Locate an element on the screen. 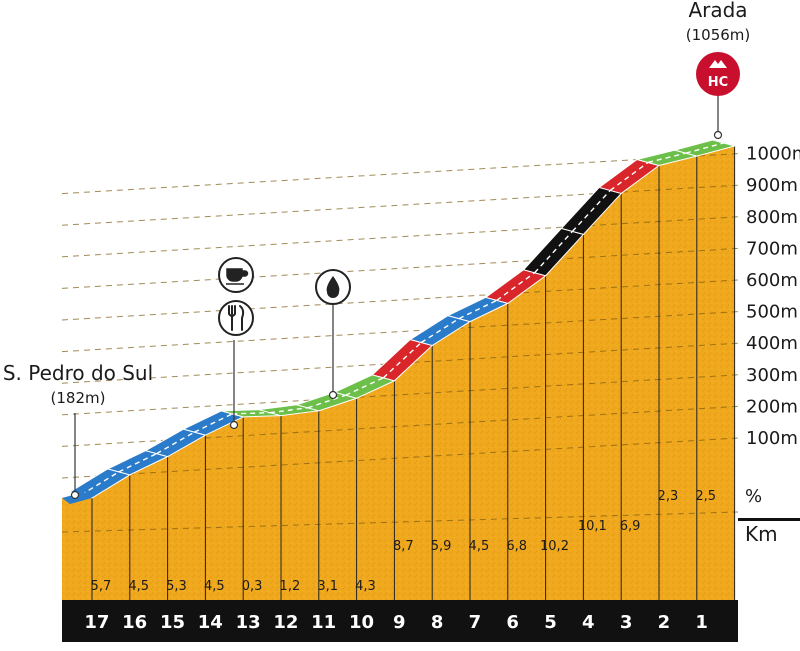 The width and height of the screenshot is (800, 651). km-label: 13 is located at coordinates (248, 622).